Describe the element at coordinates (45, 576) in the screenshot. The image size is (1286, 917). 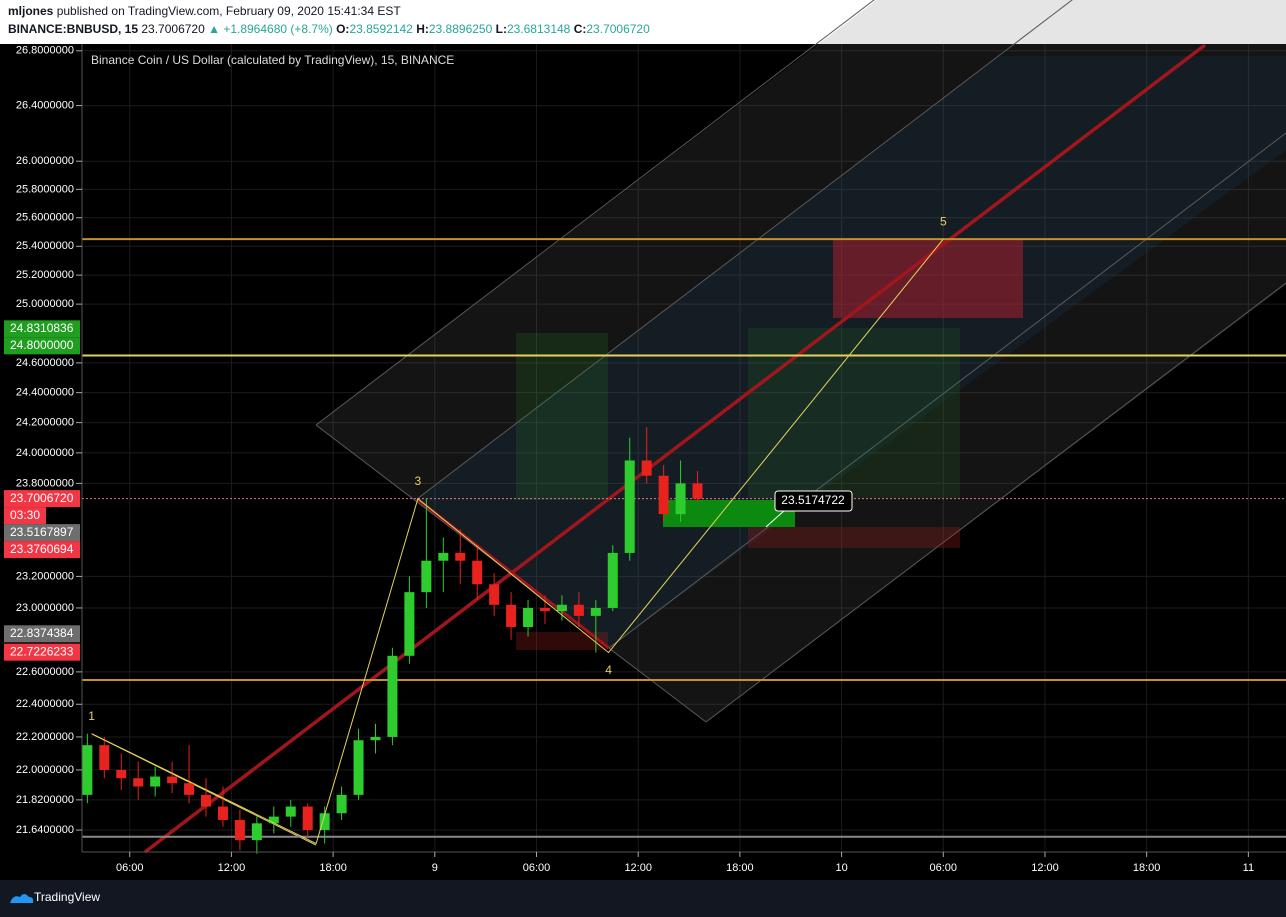
I see `y-tick-label: 23.2000000` at that location.